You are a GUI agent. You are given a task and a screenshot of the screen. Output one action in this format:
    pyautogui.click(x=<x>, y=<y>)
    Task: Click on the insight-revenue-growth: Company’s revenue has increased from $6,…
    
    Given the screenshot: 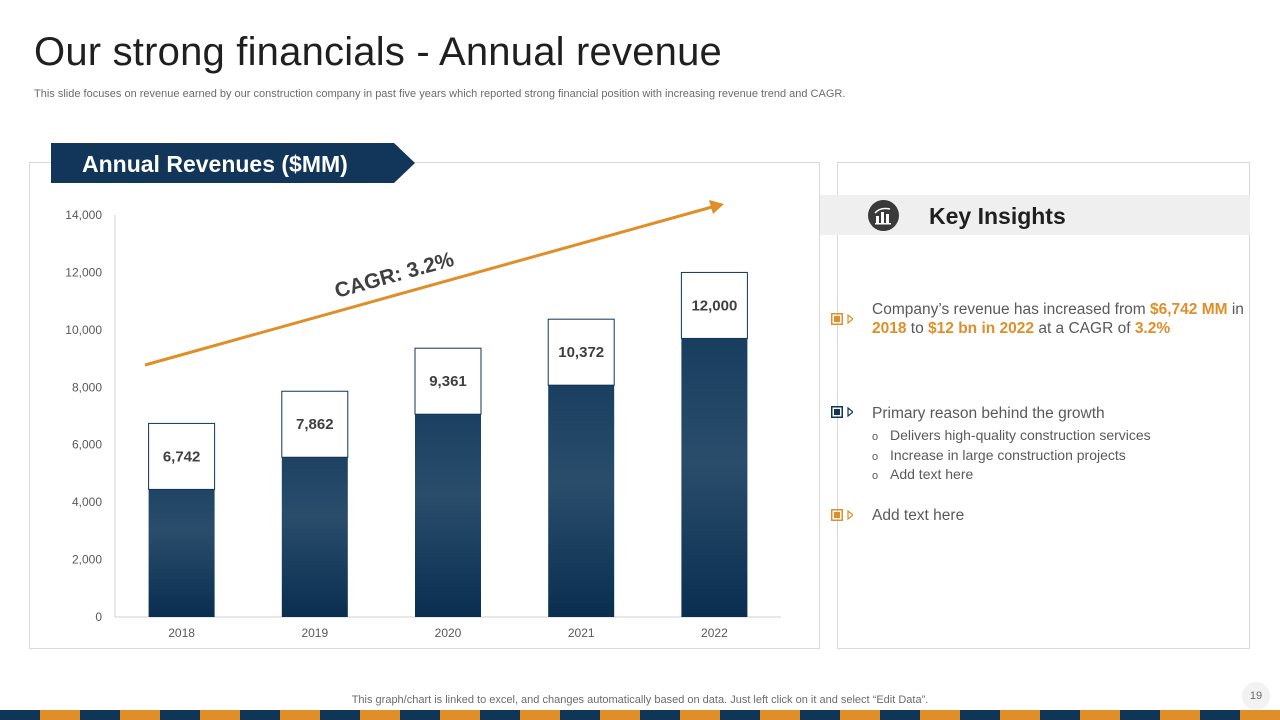 What is the action you would take?
    pyautogui.click(x=1058, y=319)
    